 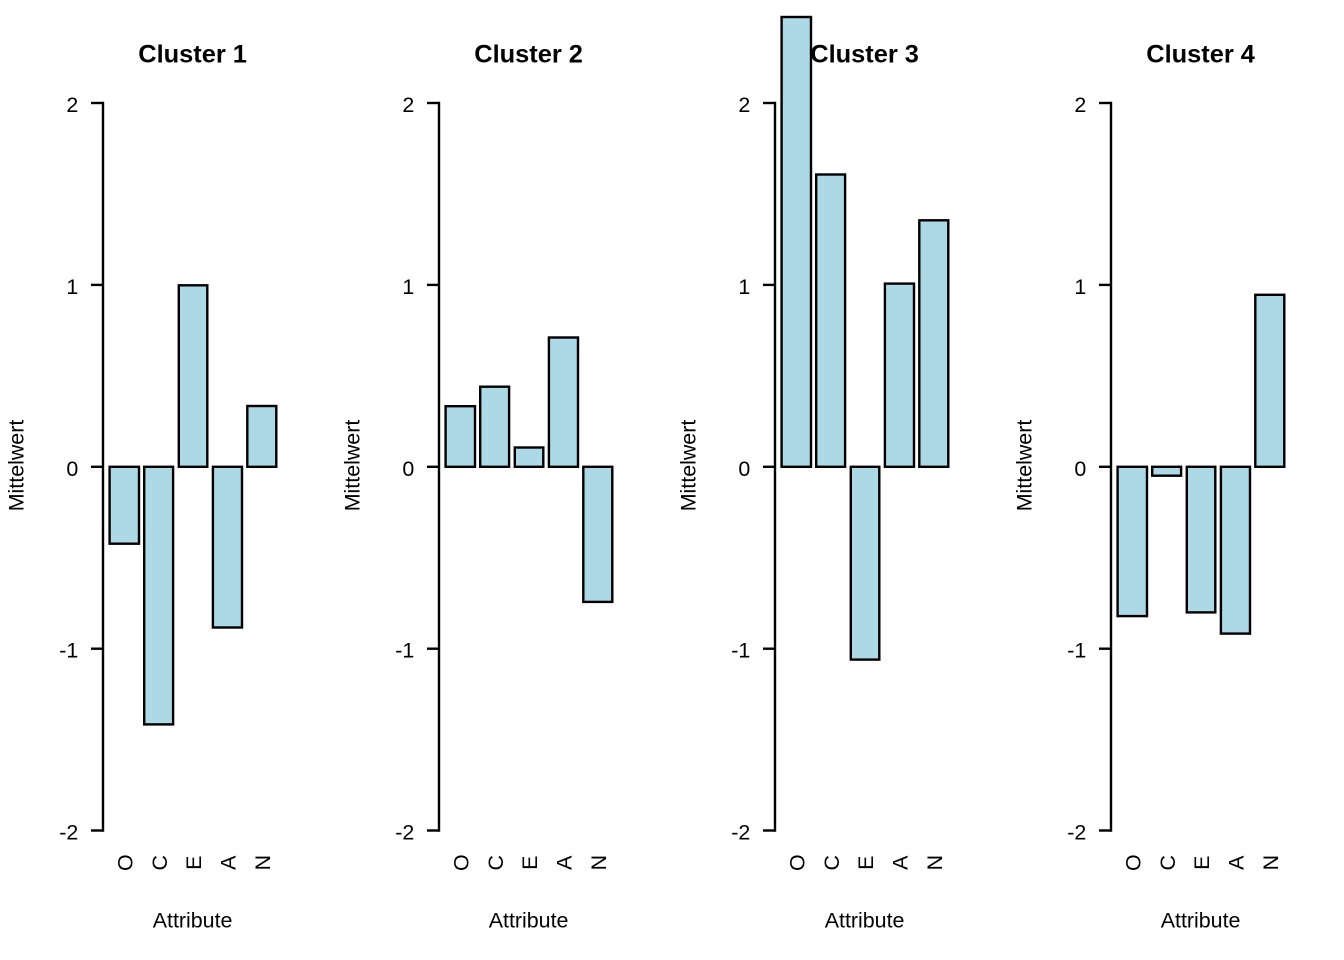 I want to click on svg-text: Cluster 1, so click(x=192, y=55).